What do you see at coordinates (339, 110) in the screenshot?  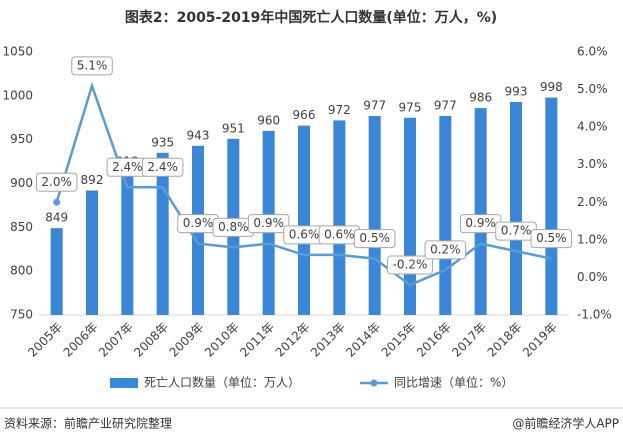 I see `bar-value-label: 972` at bounding box center [339, 110].